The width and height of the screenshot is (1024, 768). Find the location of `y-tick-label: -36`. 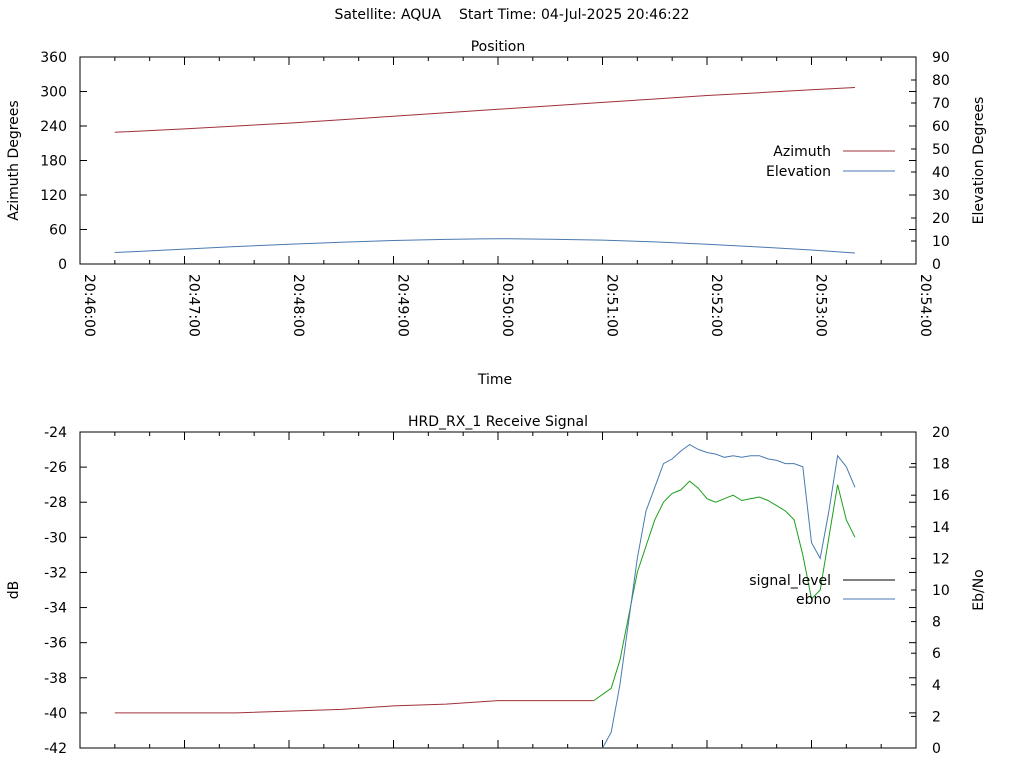

y-tick-label: -36 is located at coordinates (55, 644).